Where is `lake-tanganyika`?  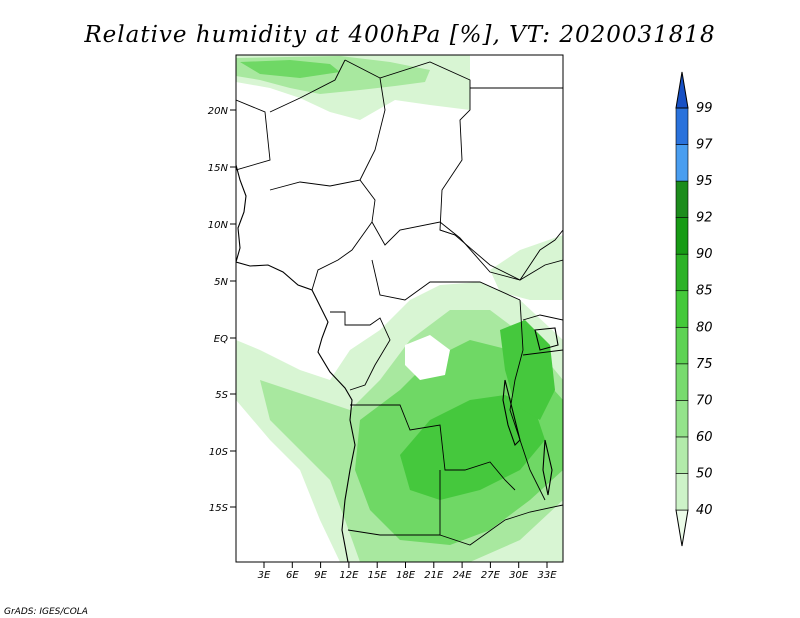 lake-tanganyika is located at coordinates (511, 413).